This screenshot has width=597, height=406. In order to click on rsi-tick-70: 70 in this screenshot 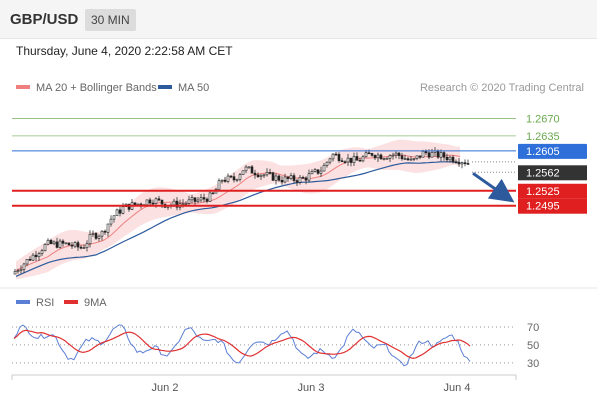, I will do `click(533, 328)`.